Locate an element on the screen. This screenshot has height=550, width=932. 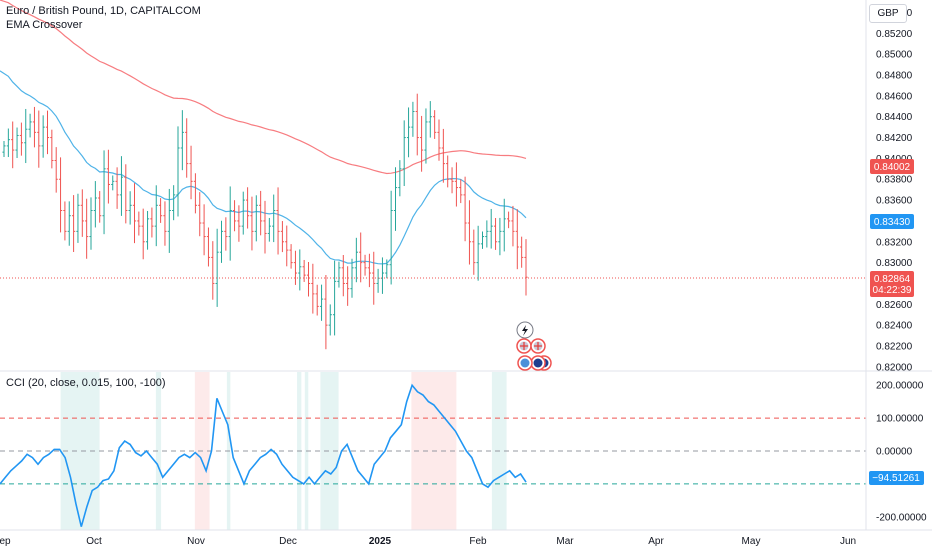
time-tick-label: May is located at coordinates (751, 541).